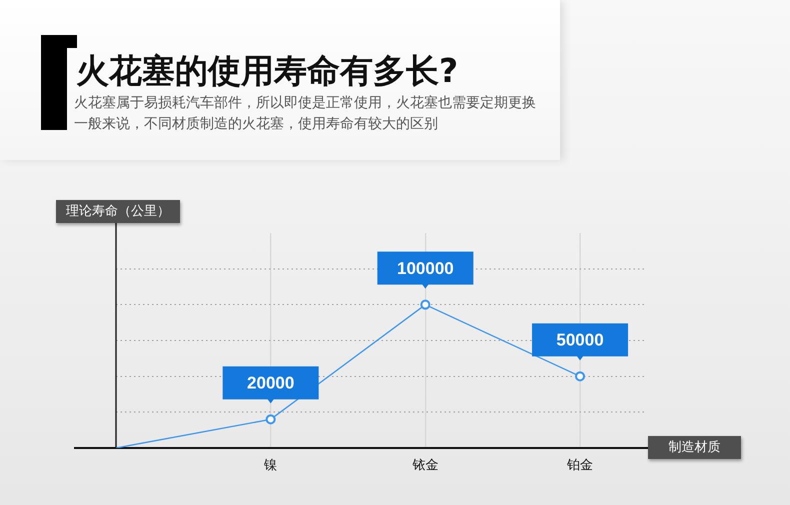  Describe the element at coordinates (267, 71) in the screenshot. I see `chart-title: 火花塞的使用寿命有多长?` at that location.